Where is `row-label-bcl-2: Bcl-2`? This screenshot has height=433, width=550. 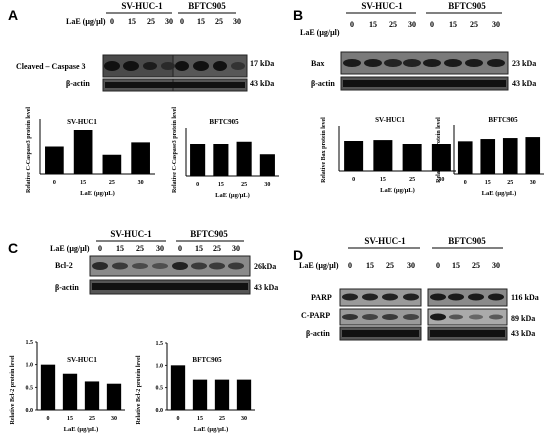 row-label-bcl-2: Bcl-2 is located at coordinates (64, 265).